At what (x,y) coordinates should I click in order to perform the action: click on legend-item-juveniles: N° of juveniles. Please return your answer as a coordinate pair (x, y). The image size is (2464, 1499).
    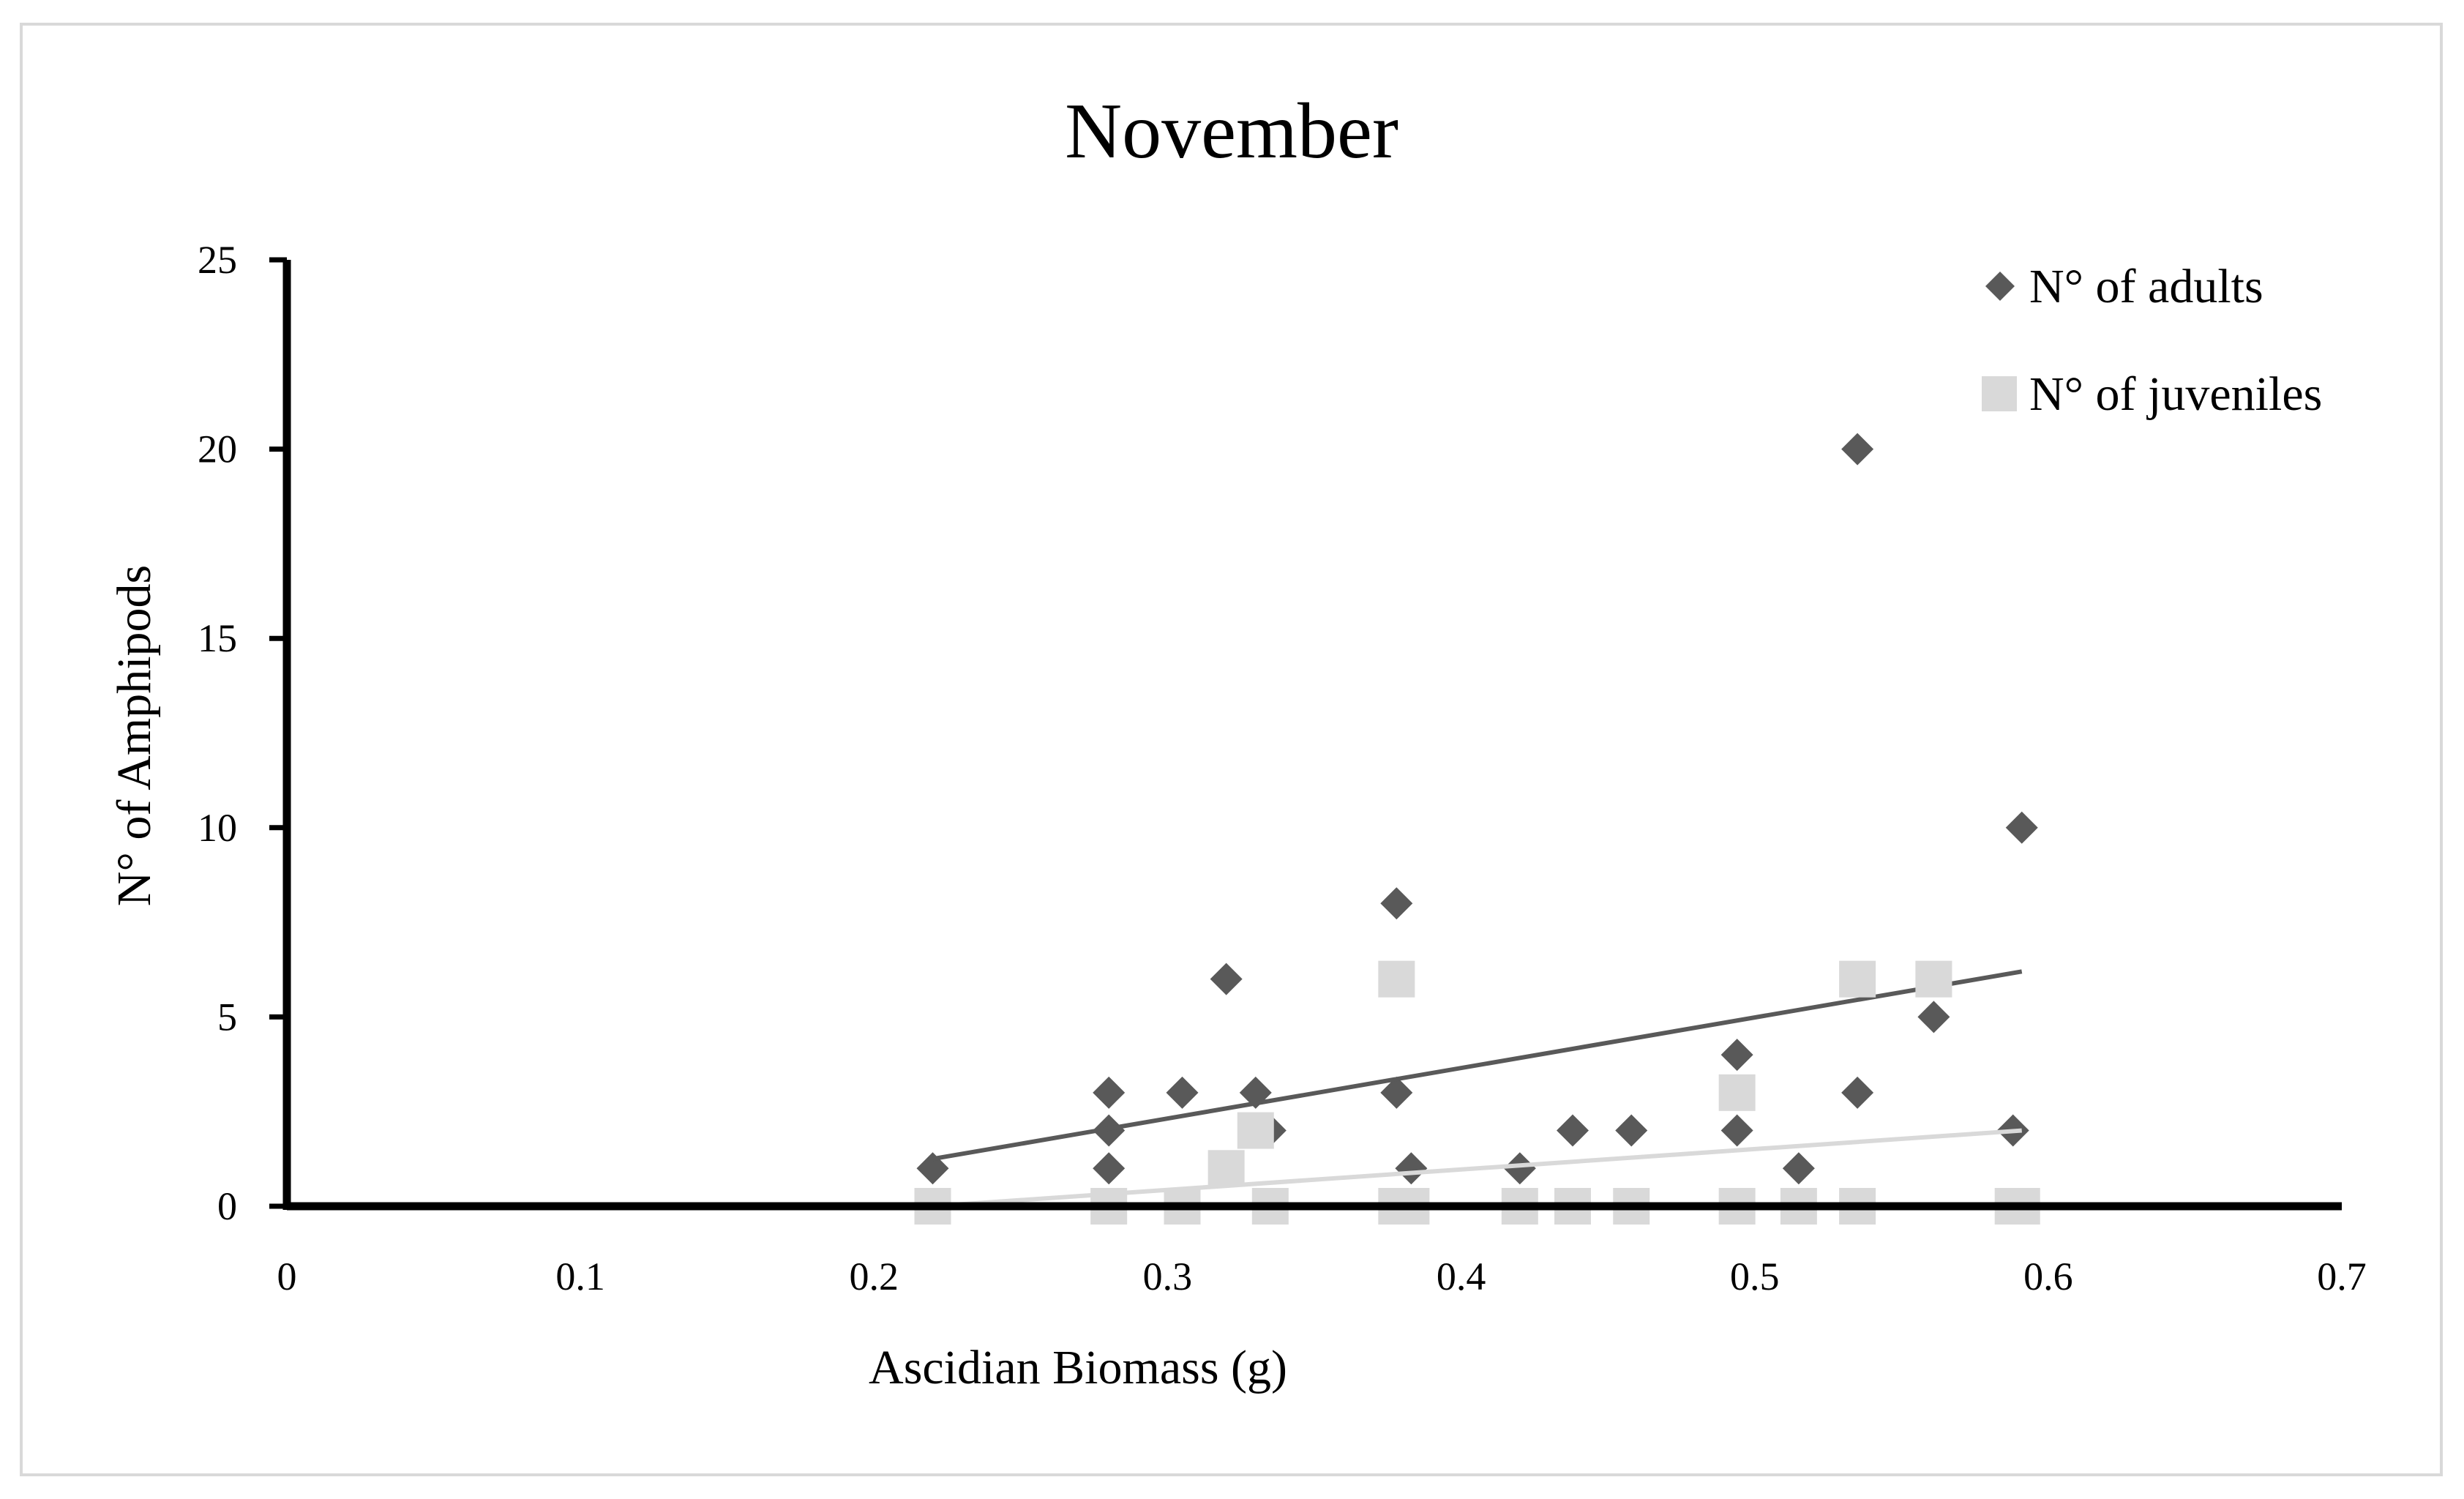
    Looking at the image, I should click on (2152, 394).